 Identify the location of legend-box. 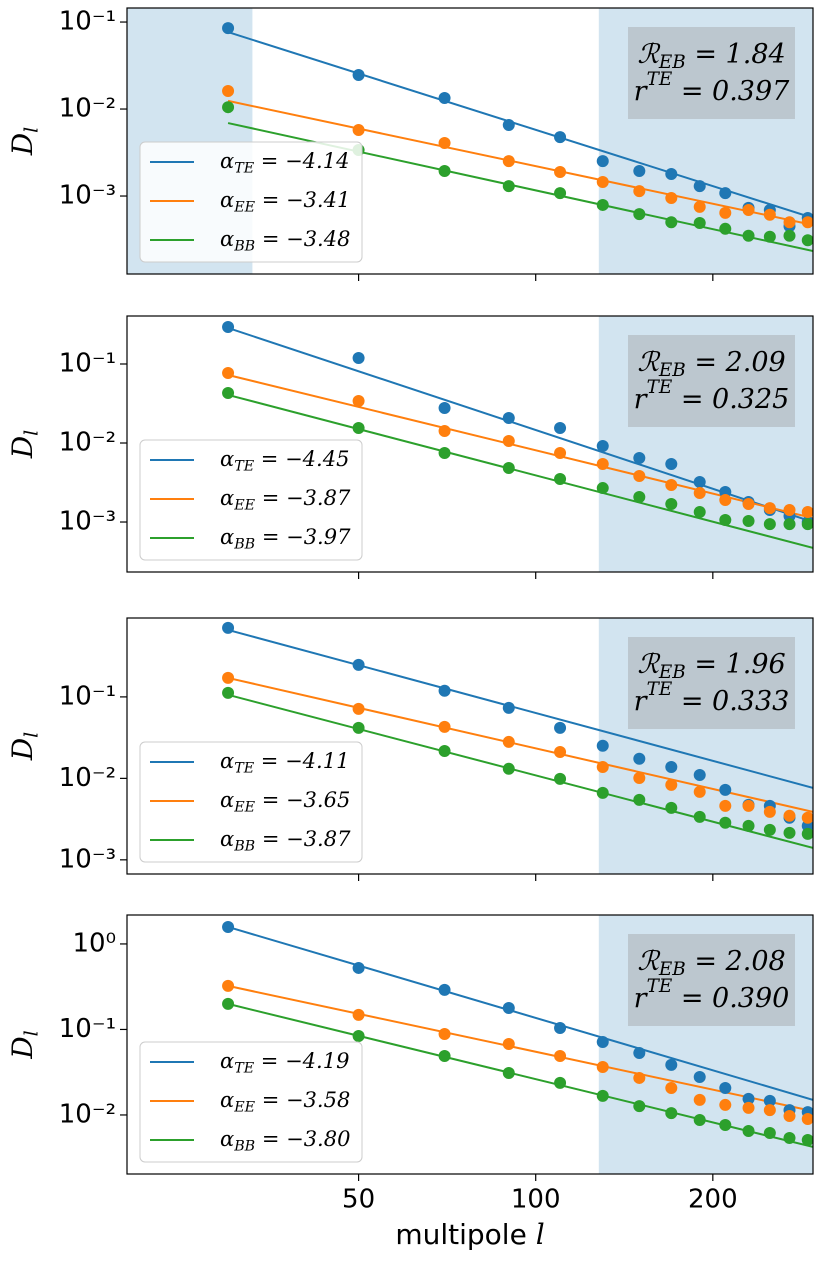
(251, 802).